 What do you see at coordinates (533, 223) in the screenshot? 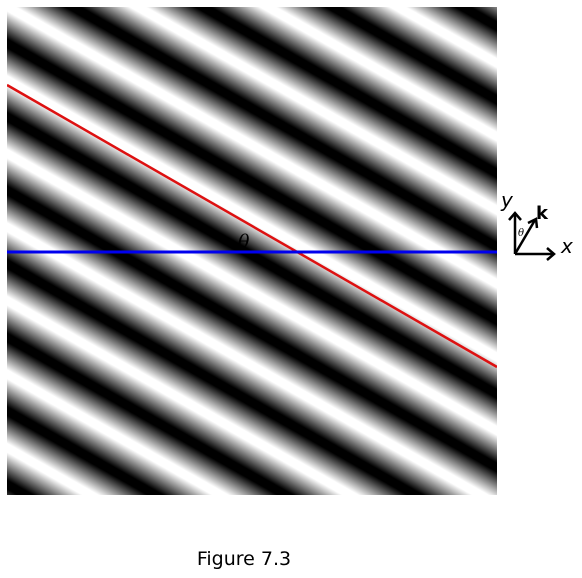
I see `k-arrowhead-icon` at bounding box center [533, 223].